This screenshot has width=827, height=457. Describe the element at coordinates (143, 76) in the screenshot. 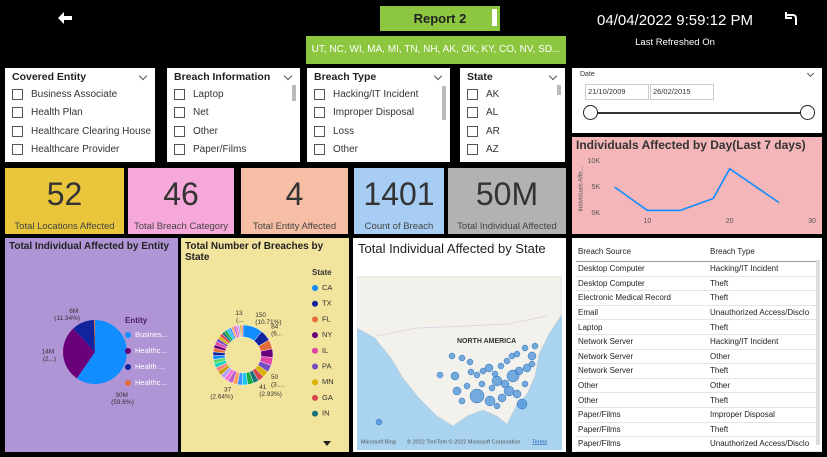

I see `chevron` at that location.